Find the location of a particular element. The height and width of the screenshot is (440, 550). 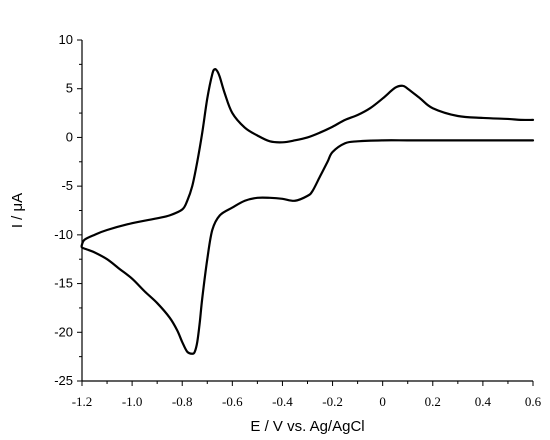

y-axis-ticks: 10 5 0 -5 -10 -15 -20 -25 is located at coordinates (68, 210).